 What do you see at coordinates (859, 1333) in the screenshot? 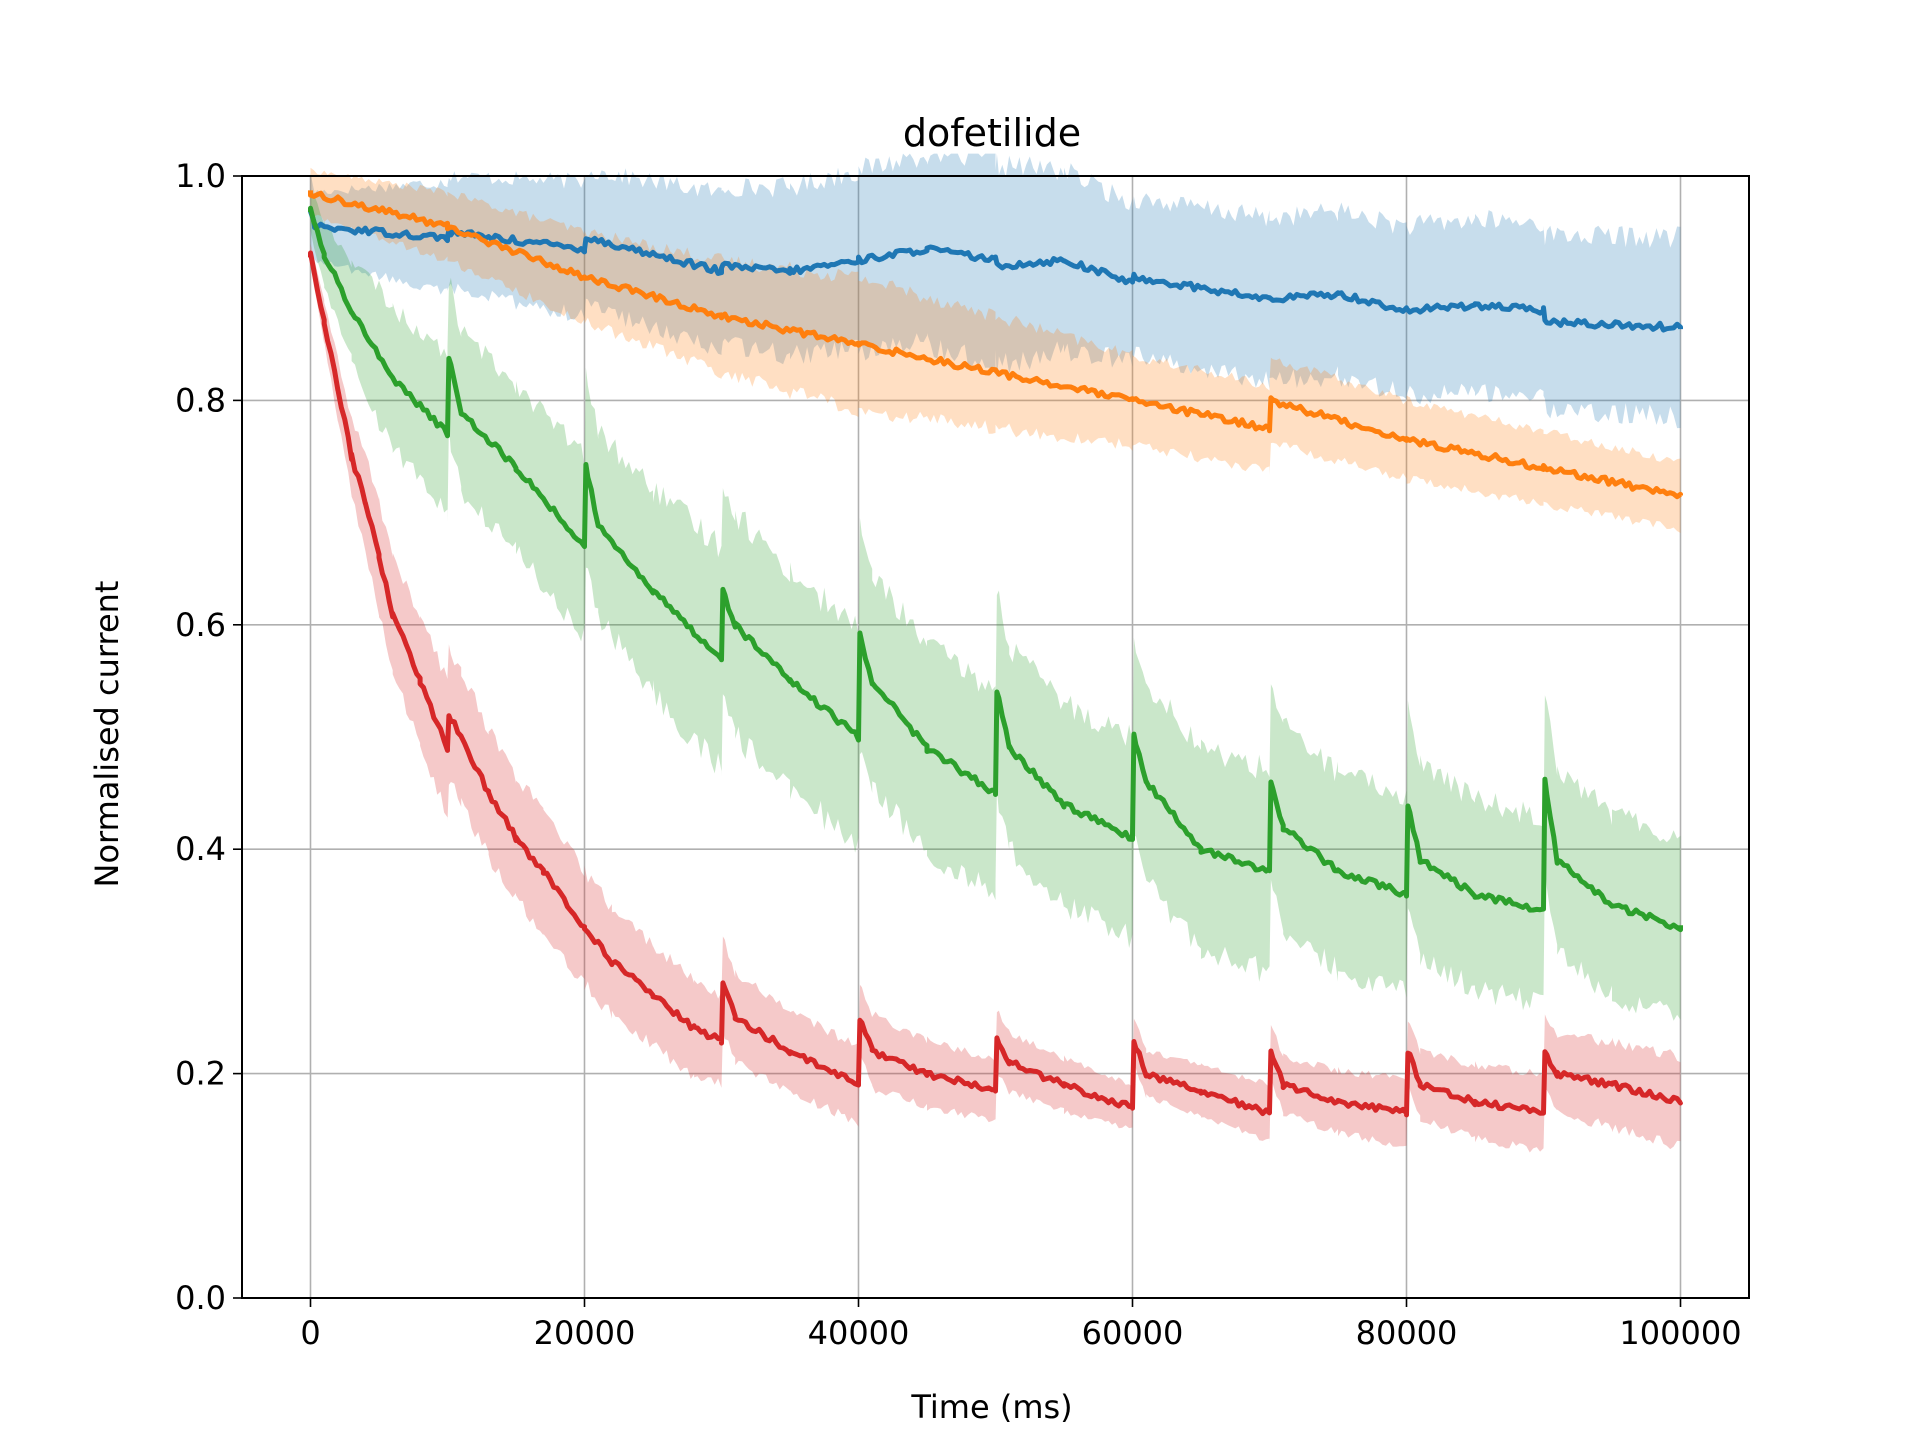
I see `x-tick-label: 40000` at bounding box center [859, 1333].